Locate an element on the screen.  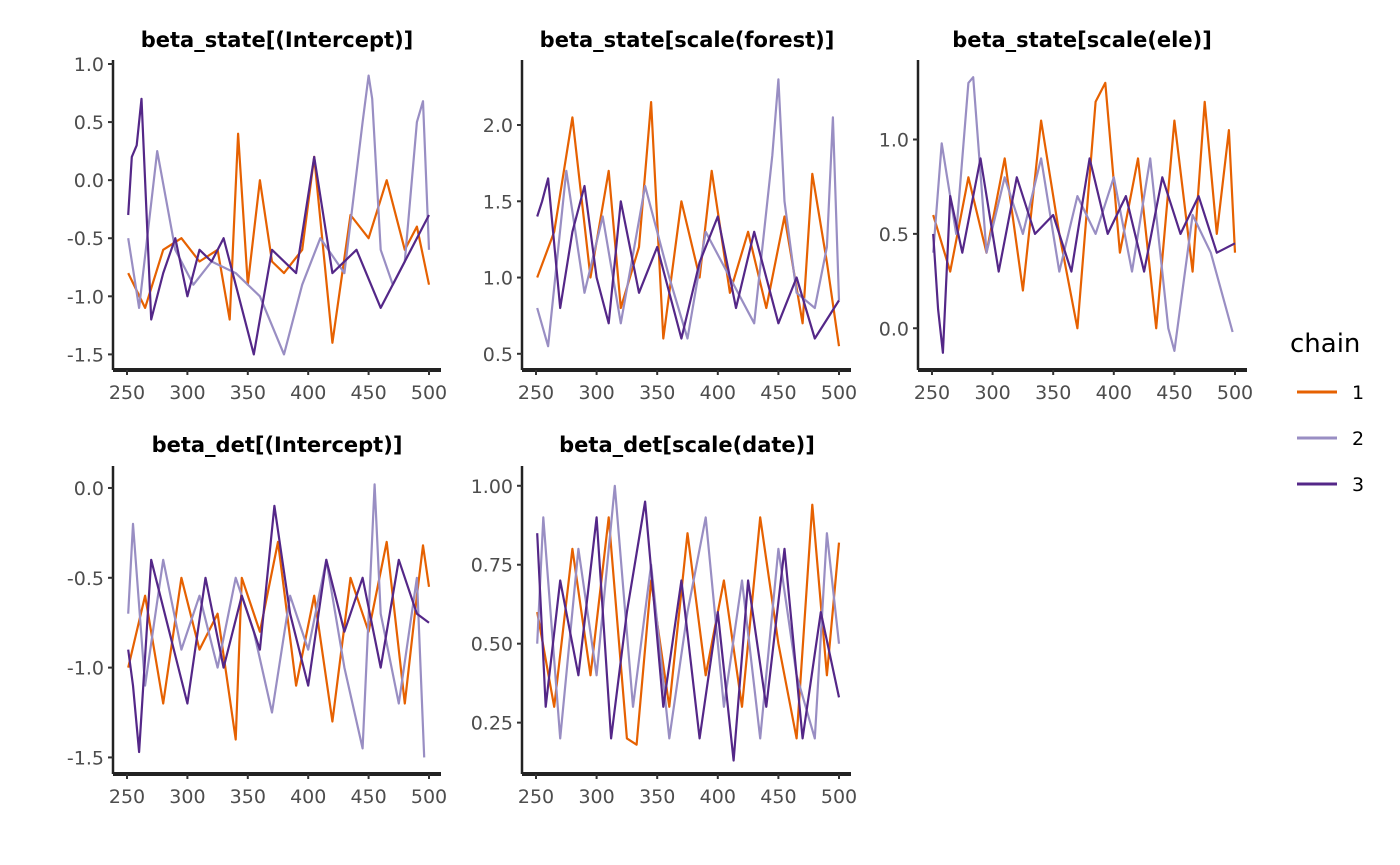
panel-title: beta_state[(Intercept)] is located at coordinates (277, 40).